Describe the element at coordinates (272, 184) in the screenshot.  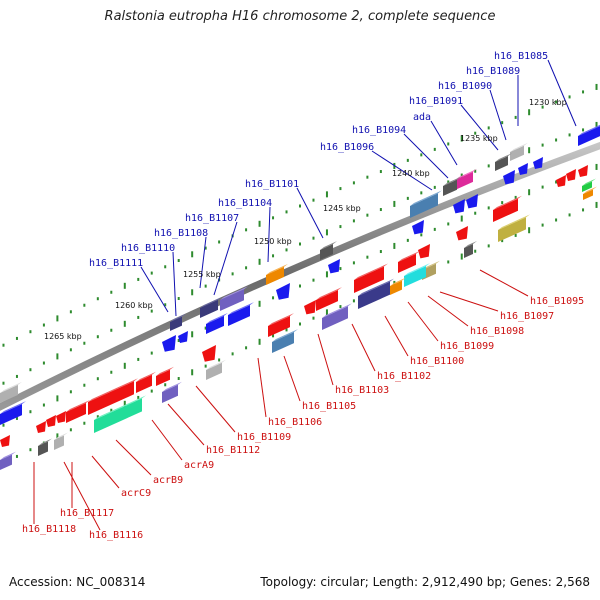
I see `forward-gene-label: h16_B1101` at that location.